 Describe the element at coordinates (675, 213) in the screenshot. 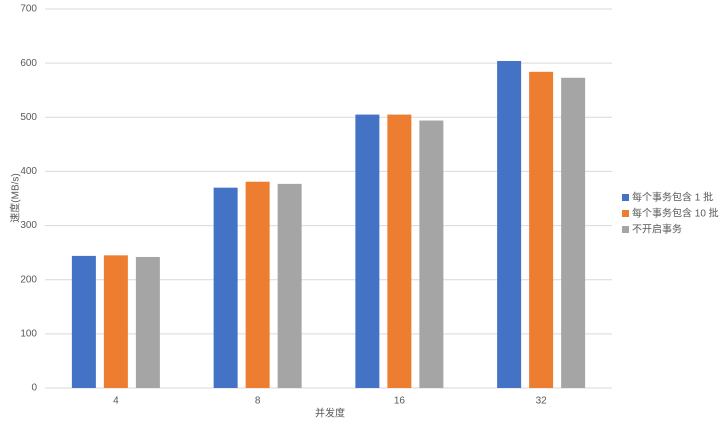

I see `legend-label: 每个事务包含 10 批` at that location.